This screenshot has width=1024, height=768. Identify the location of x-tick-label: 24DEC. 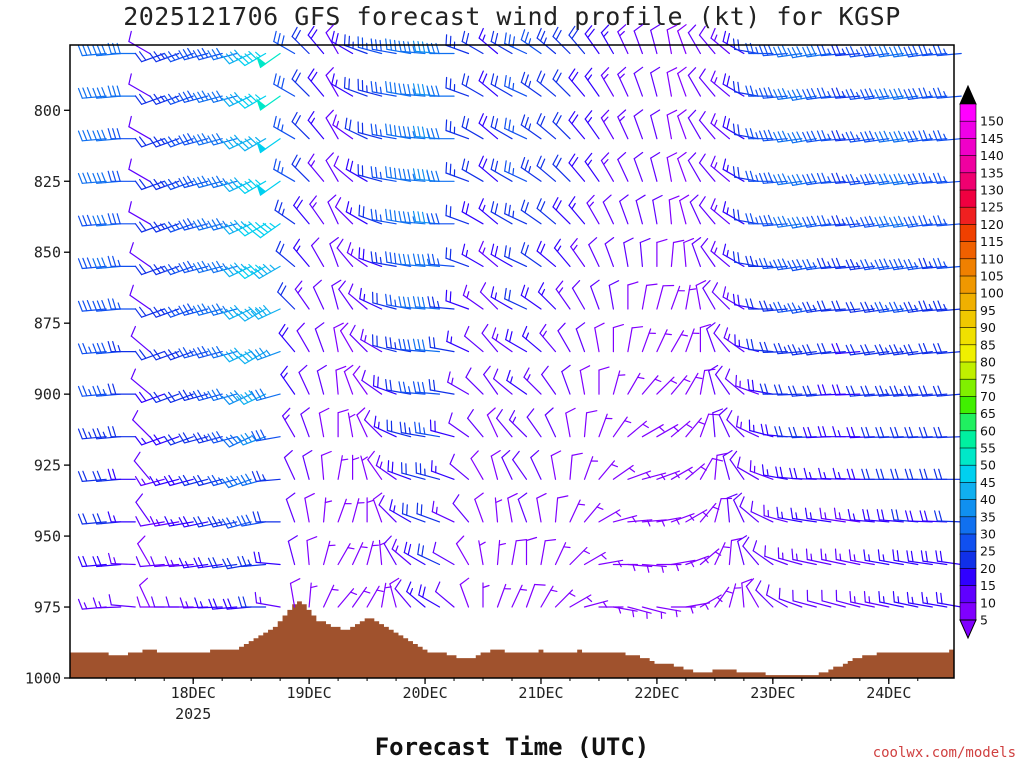
(888, 693).